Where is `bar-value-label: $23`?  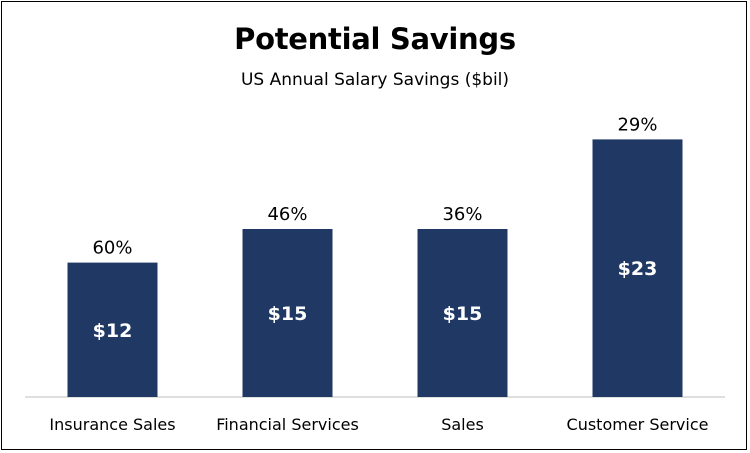 bar-value-label: $23 is located at coordinates (638, 269).